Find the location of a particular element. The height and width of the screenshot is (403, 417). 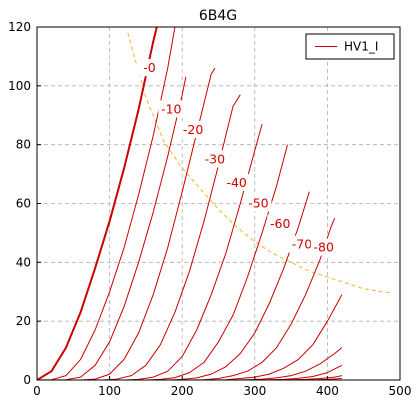

curve-label-4: -40 is located at coordinates (236, 182).